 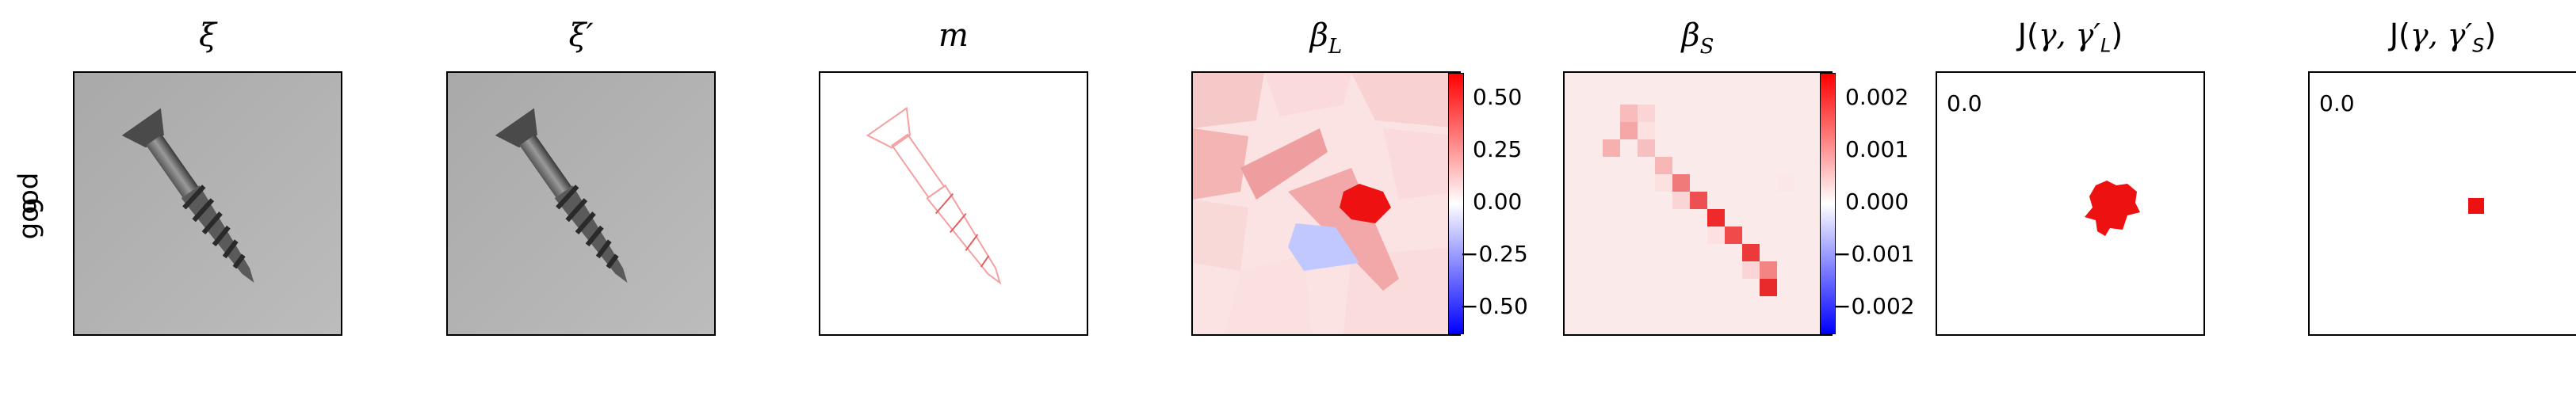 I want to click on j-l-mask, so click(x=2112, y=208).